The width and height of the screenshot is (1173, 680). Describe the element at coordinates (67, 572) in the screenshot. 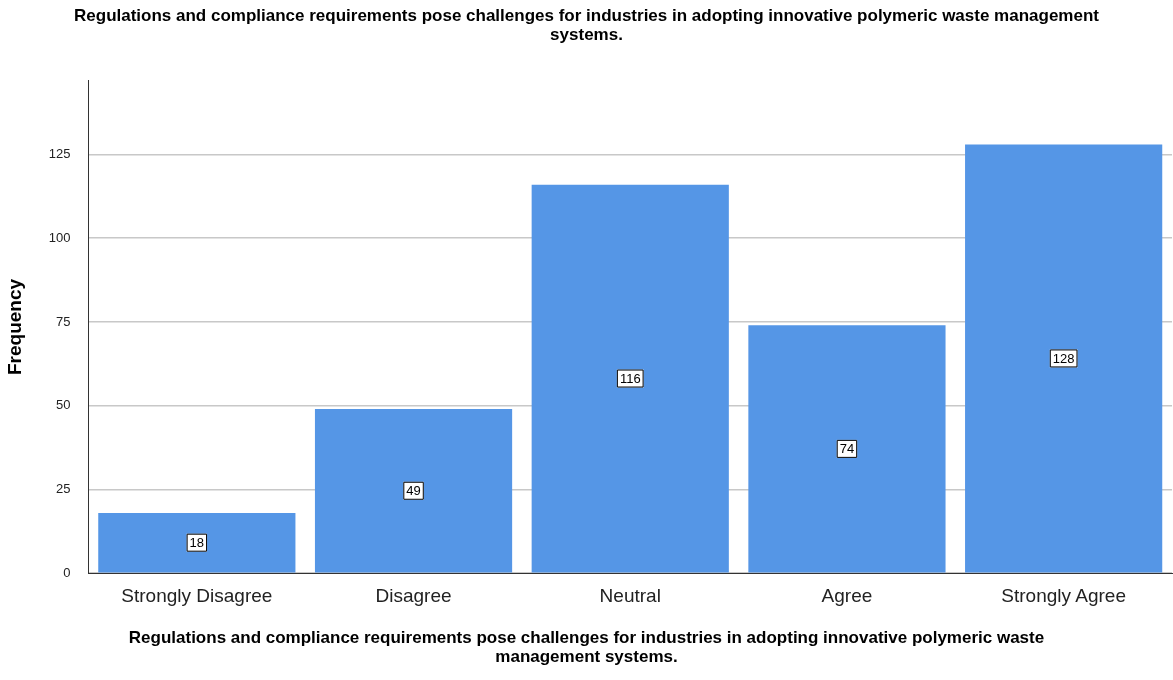

I see `y-tick-label: 0` at that location.